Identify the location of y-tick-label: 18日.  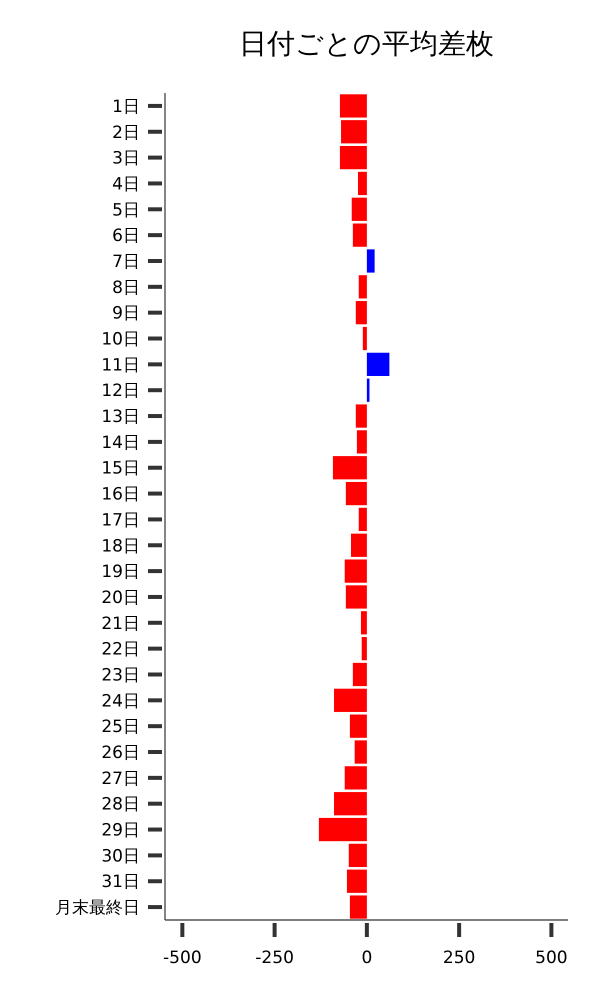
(120, 546).